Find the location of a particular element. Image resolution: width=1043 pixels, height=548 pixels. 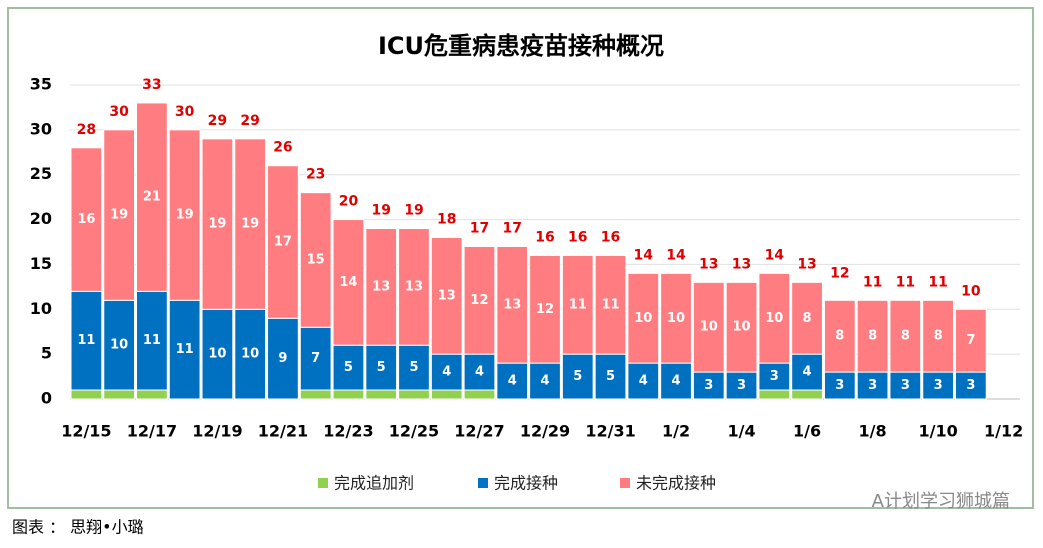

total-label: 13 is located at coordinates (741, 264).